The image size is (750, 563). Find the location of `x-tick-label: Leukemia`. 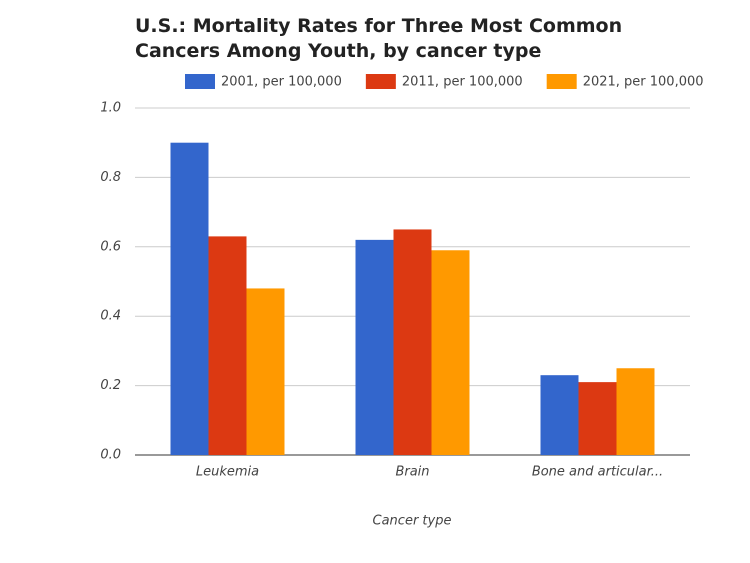

x-tick-label: Leukemia is located at coordinates (227, 472).